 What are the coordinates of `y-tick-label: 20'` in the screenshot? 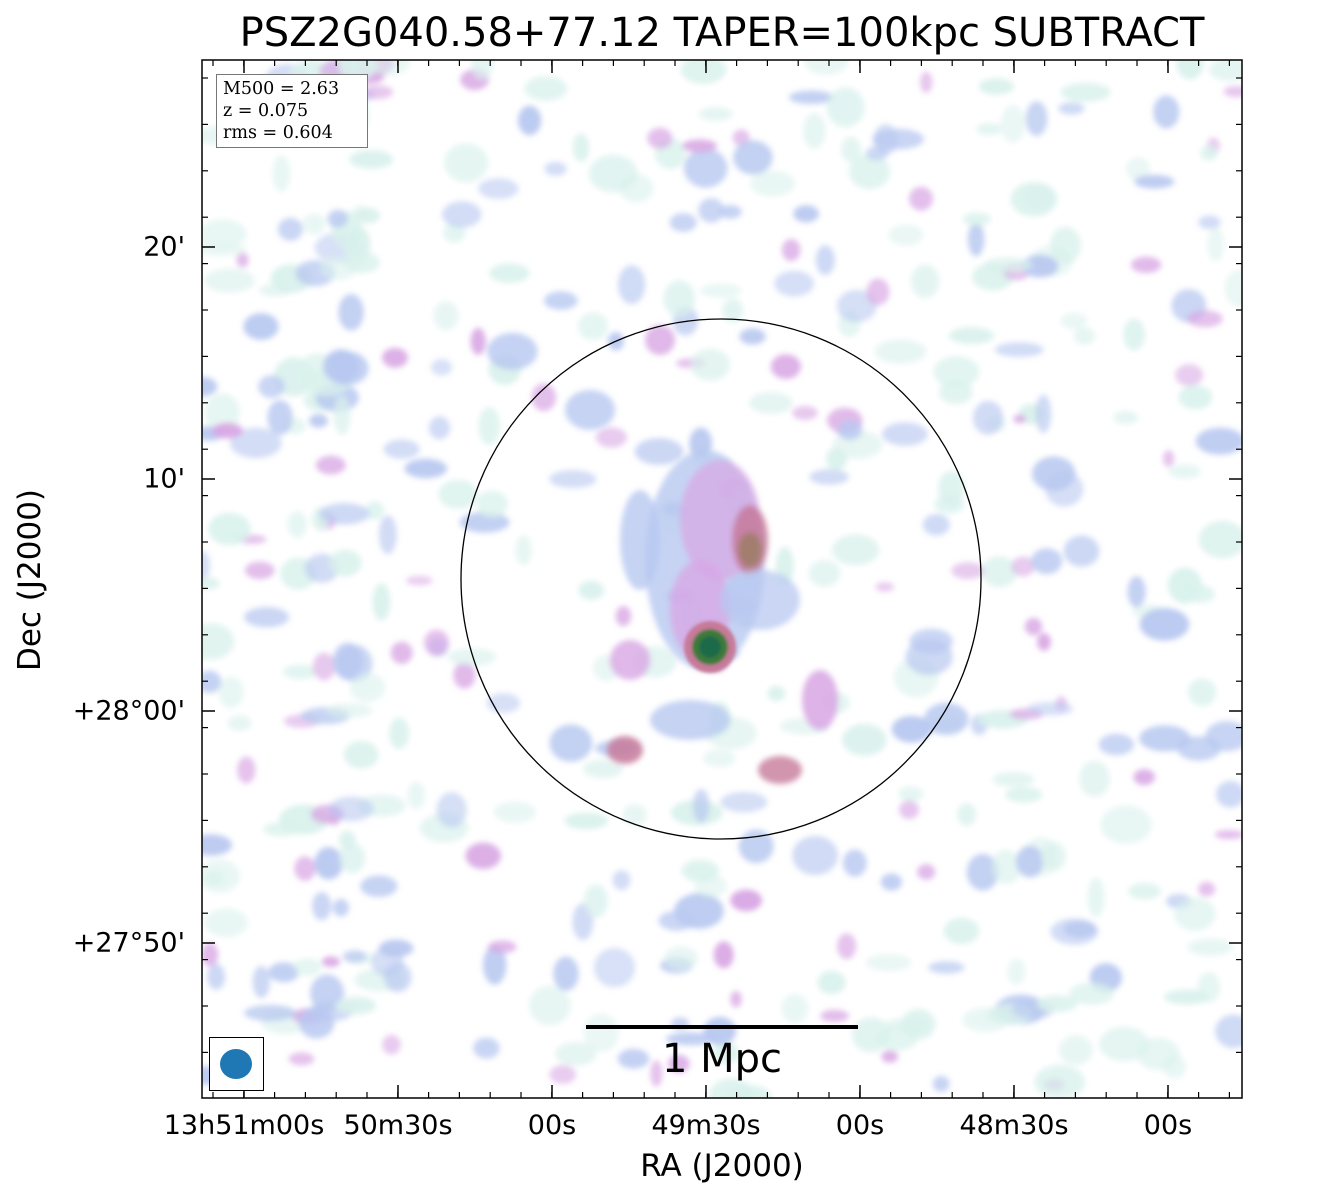 It's located at (164, 247).